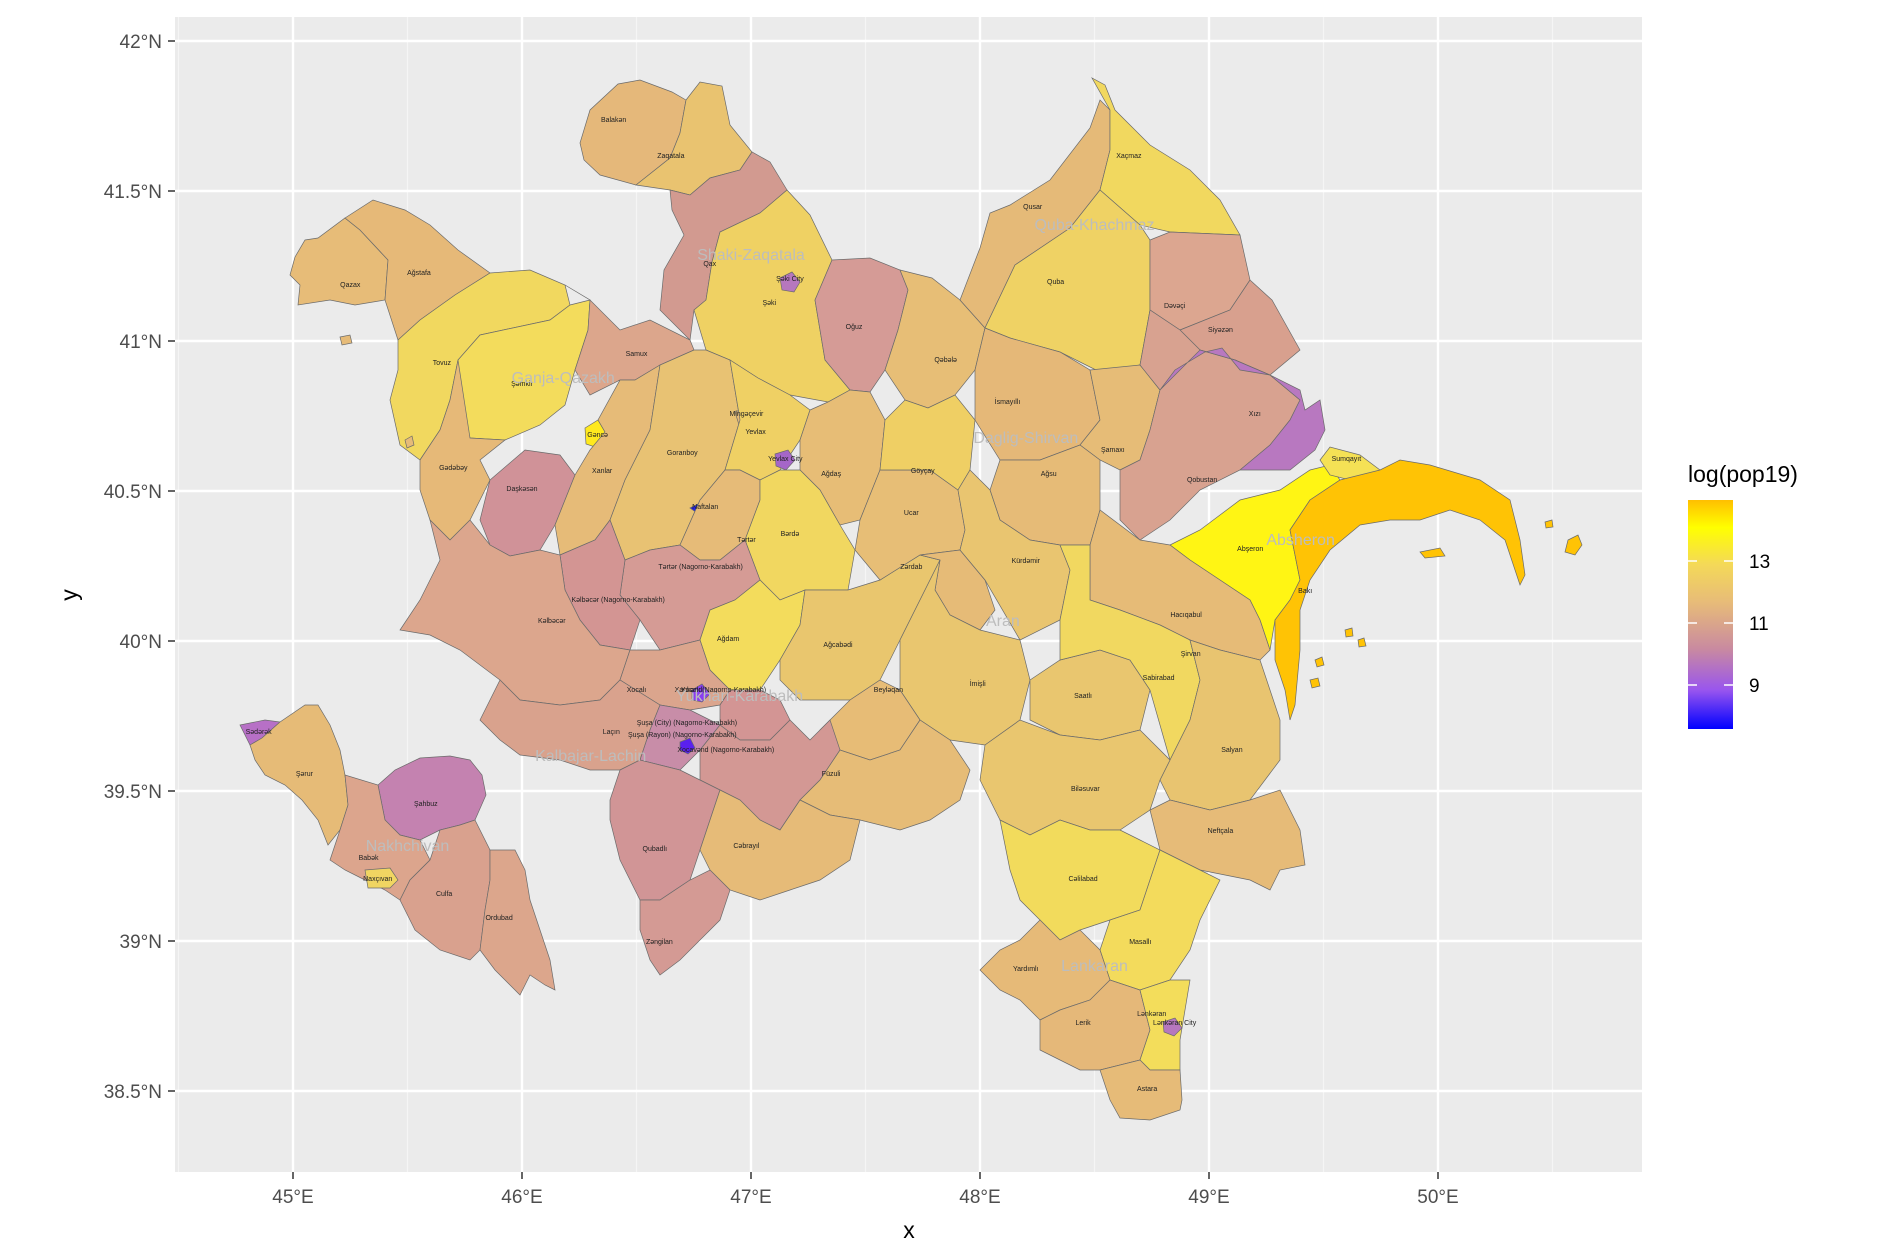 The height and width of the screenshot is (1256, 1882). Describe the element at coordinates (377, 879) in the screenshot. I see `district-label: Naxçıvan` at that location.